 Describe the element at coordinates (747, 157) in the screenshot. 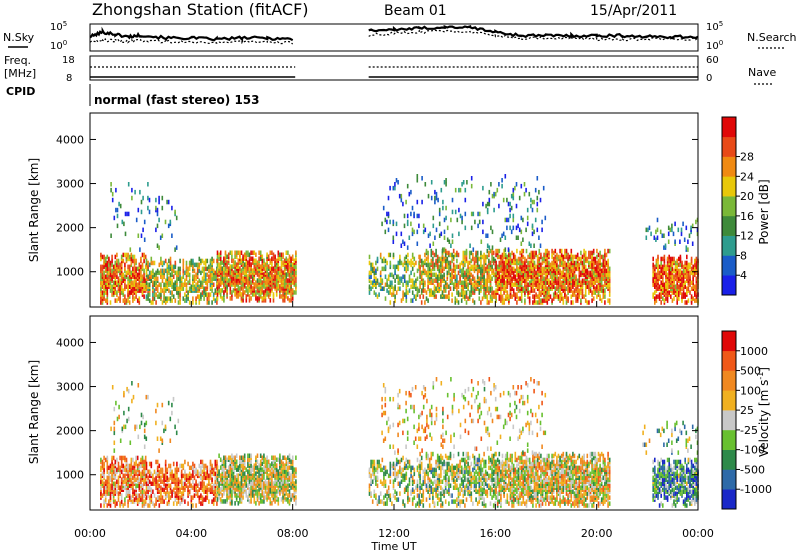

I see `power-cb-label-6: 28` at that location.